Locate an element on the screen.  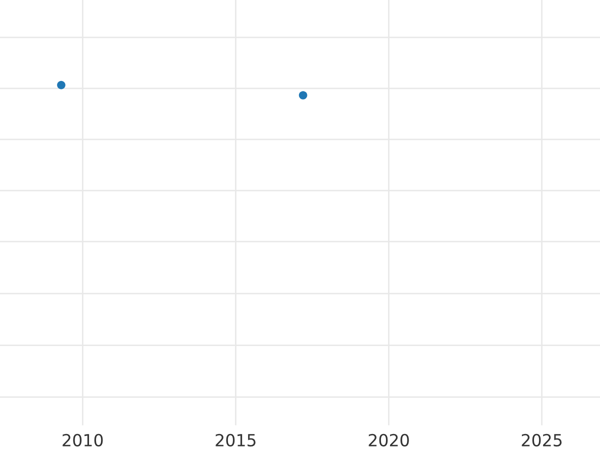
x-tick-label: 2010 is located at coordinates (82, 440).